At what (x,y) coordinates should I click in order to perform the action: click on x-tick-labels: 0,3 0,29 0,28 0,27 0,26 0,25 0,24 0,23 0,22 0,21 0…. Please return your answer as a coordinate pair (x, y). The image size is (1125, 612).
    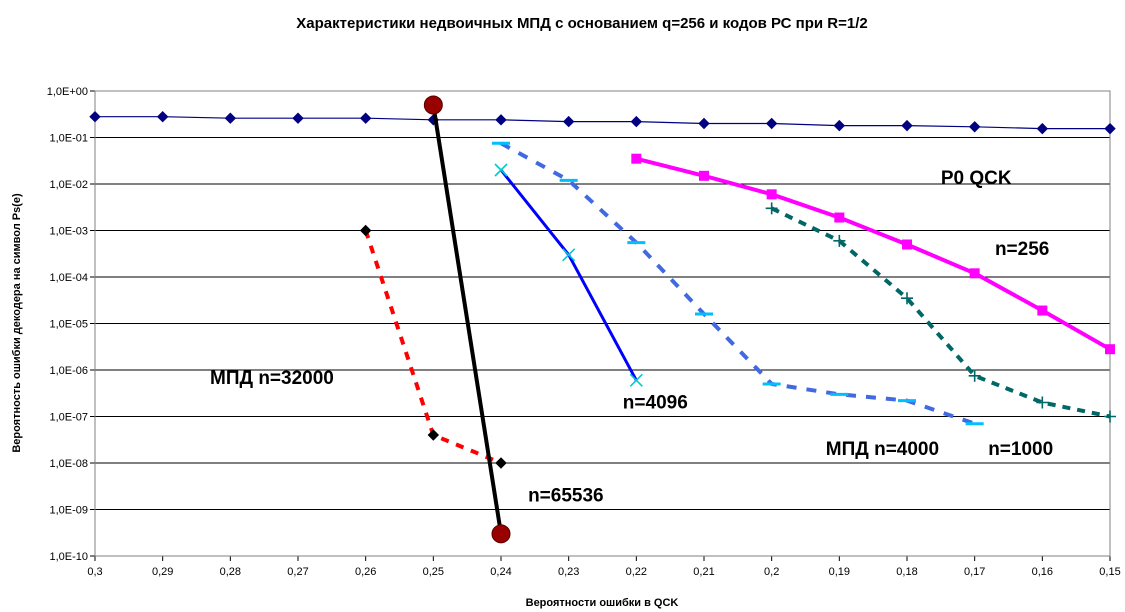
    Looking at the image, I should click on (603, 572).